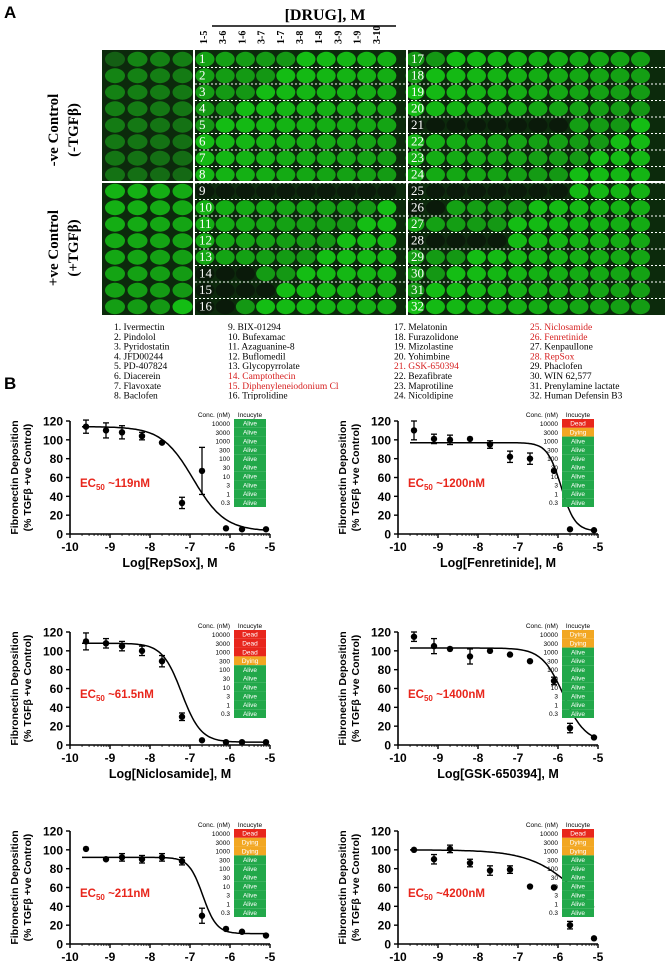 This screenshot has height=967, width=666. Describe the element at coordinates (422, 357) in the screenshot. I see `compound-legend-item: 20. Yohimbine` at that location.